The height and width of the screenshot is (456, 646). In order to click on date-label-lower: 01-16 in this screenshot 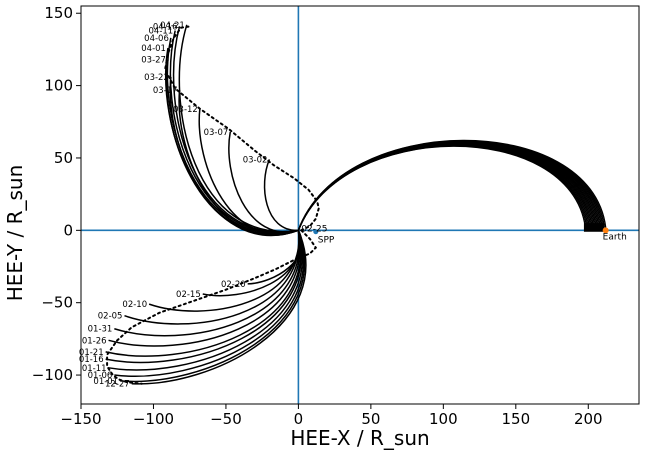, I will do `click(91, 360)`.